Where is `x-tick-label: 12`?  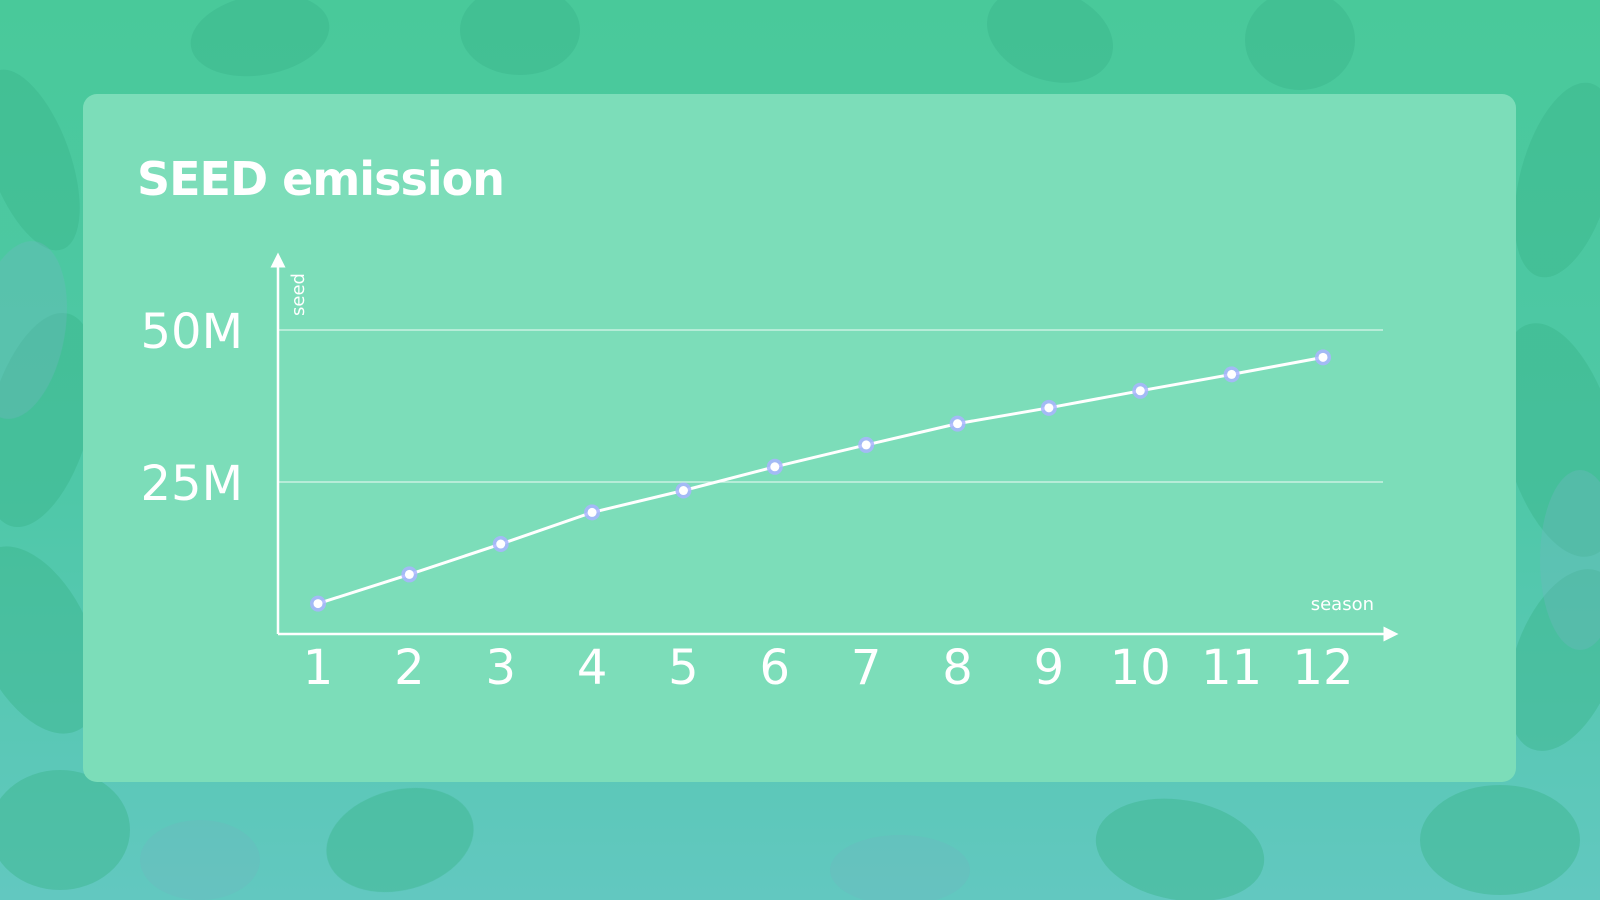
x-tick-label: 12 is located at coordinates (1322, 668).